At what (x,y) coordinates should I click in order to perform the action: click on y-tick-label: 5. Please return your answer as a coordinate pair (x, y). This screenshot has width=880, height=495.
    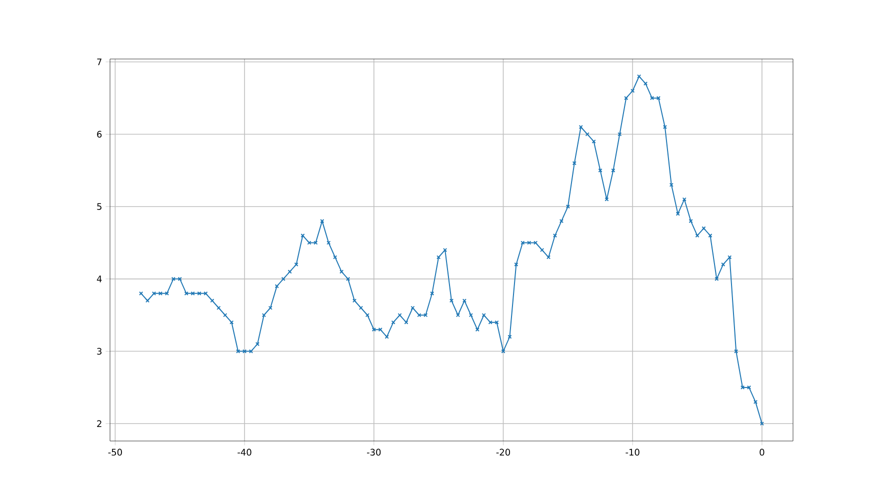
    Looking at the image, I should click on (99, 206).